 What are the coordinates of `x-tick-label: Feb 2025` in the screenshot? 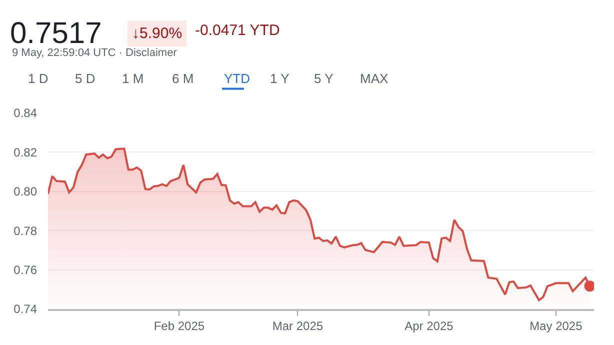 It's located at (179, 326).